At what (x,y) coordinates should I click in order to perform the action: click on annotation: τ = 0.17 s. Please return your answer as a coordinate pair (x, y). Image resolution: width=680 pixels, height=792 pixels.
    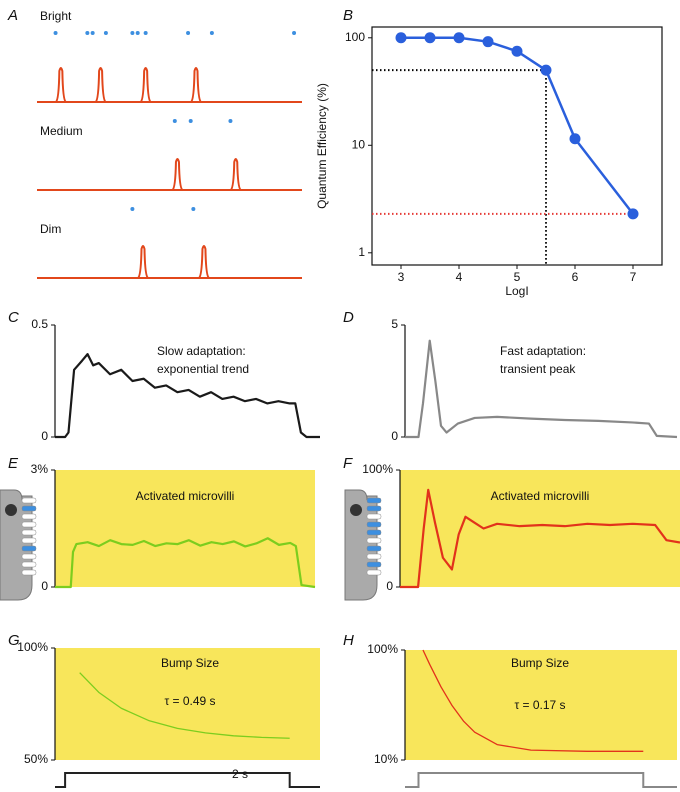
    Looking at the image, I should click on (539, 705).